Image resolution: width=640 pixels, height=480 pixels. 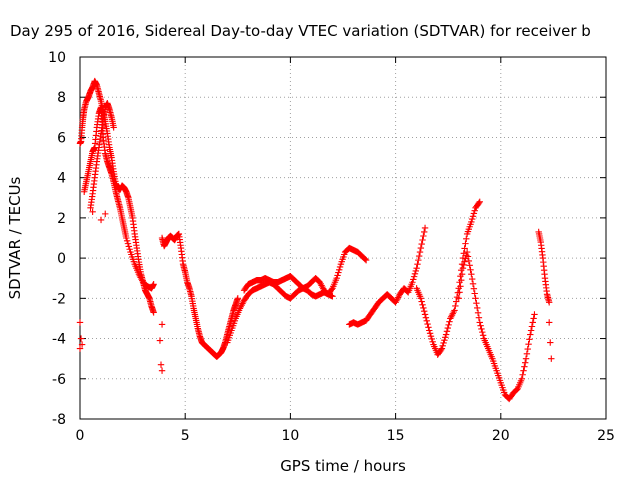 I want to click on x-tick-label: 25, so click(x=606, y=436).